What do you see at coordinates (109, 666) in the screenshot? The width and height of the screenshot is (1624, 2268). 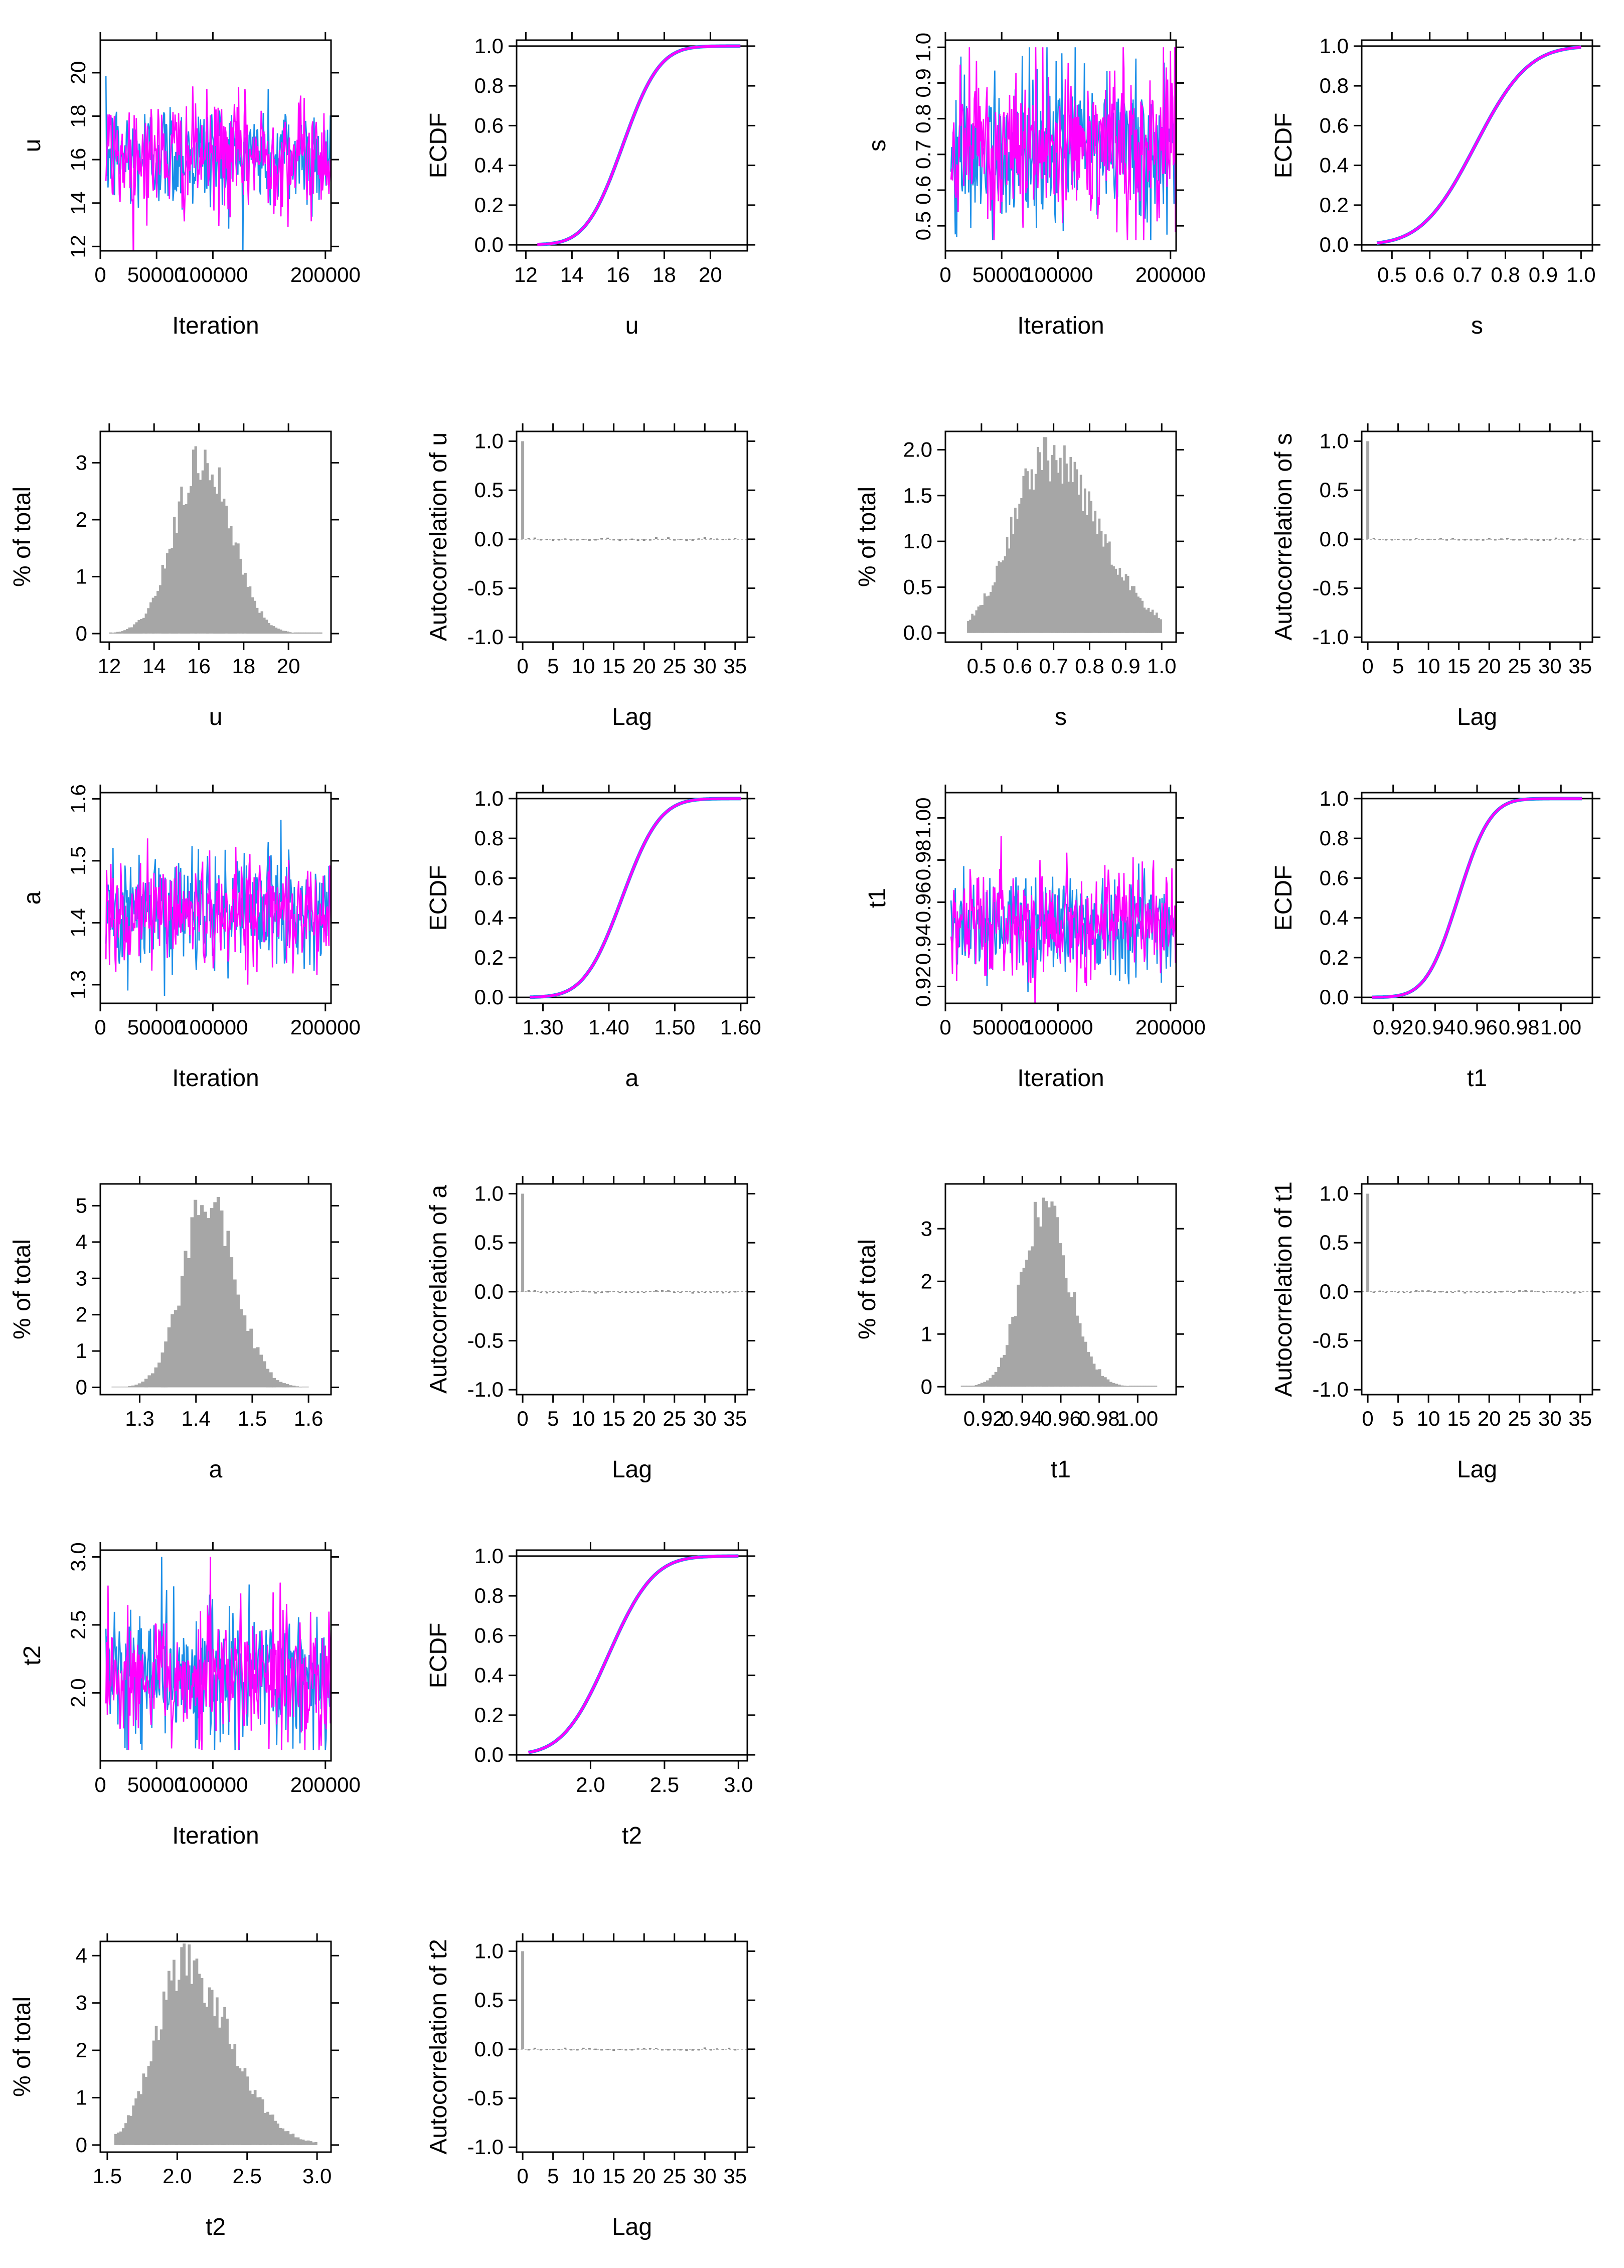 I see `x-tick-label: 12` at bounding box center [109, 666].